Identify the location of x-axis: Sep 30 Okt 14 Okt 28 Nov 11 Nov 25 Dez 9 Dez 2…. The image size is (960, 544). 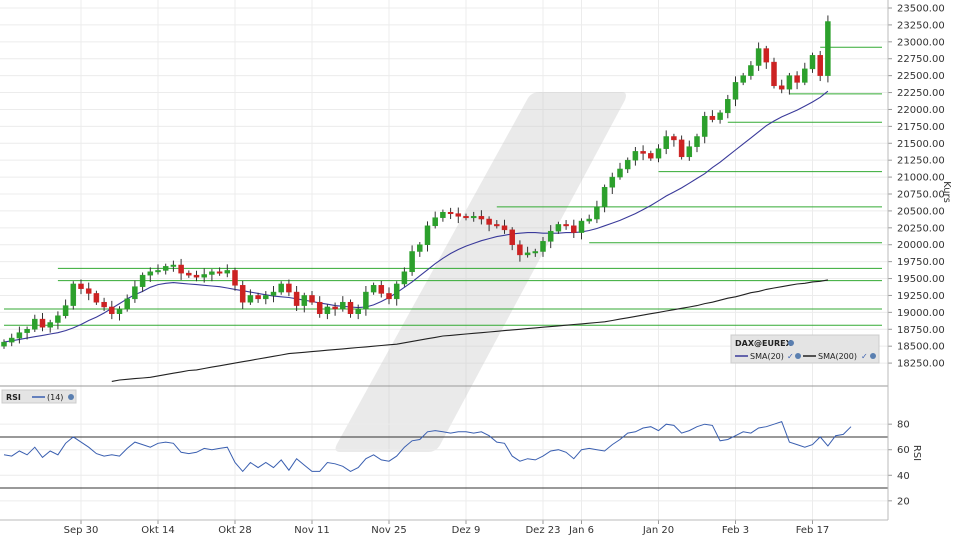
(446, 528).